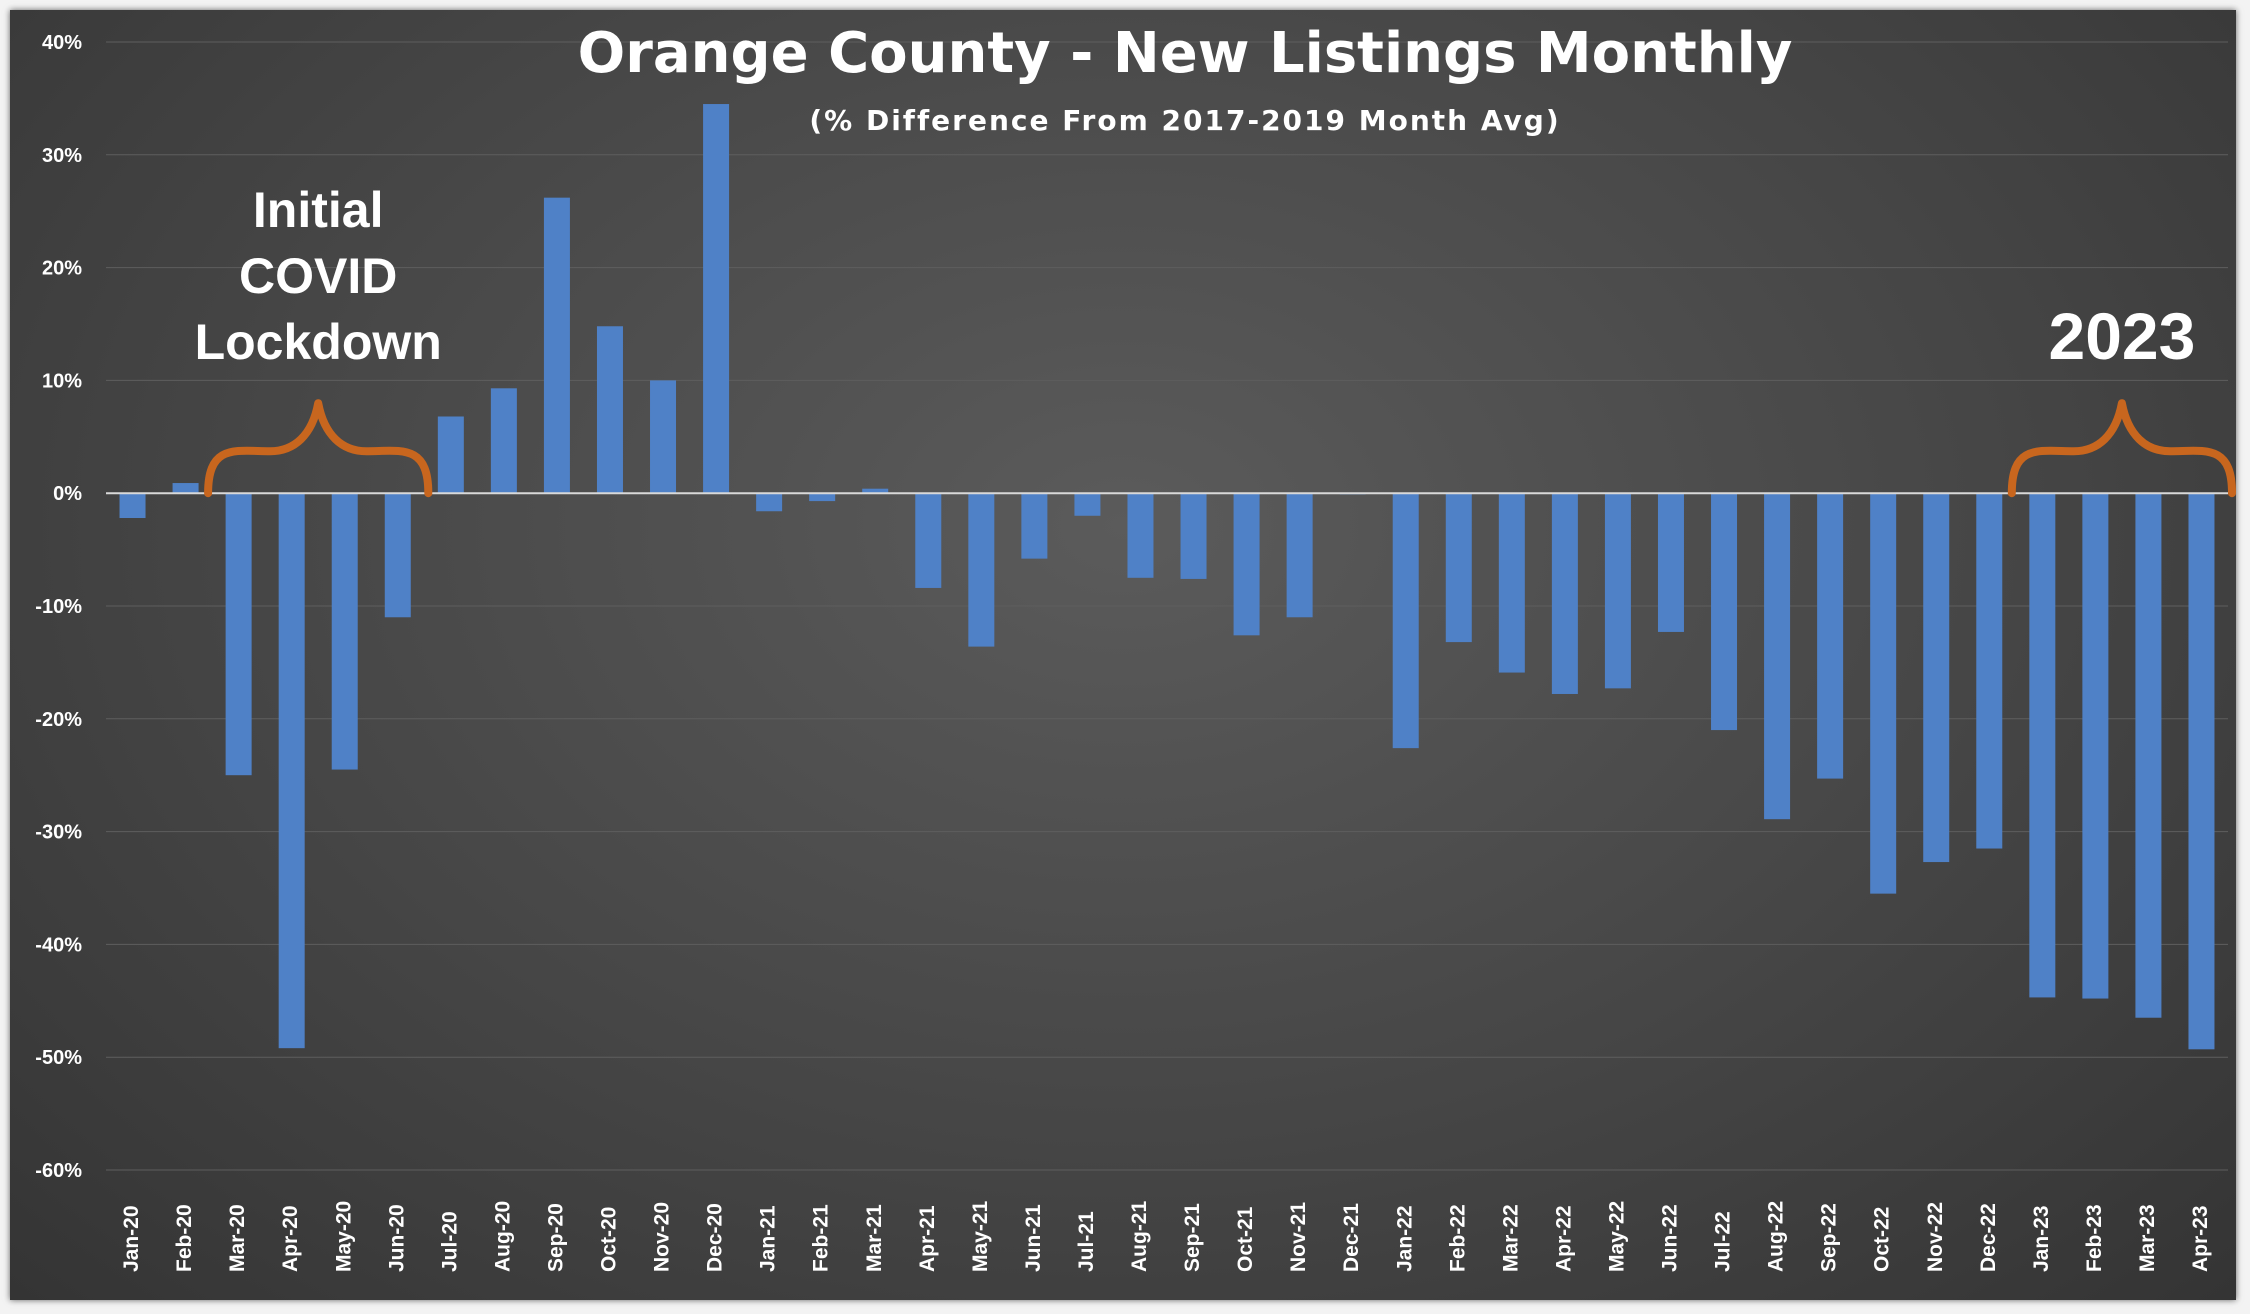  What do you see at coordinates (237, 1238) in the screenshot?
I see `x-category-label: Mar-20` at bounding box center [237, 1238].